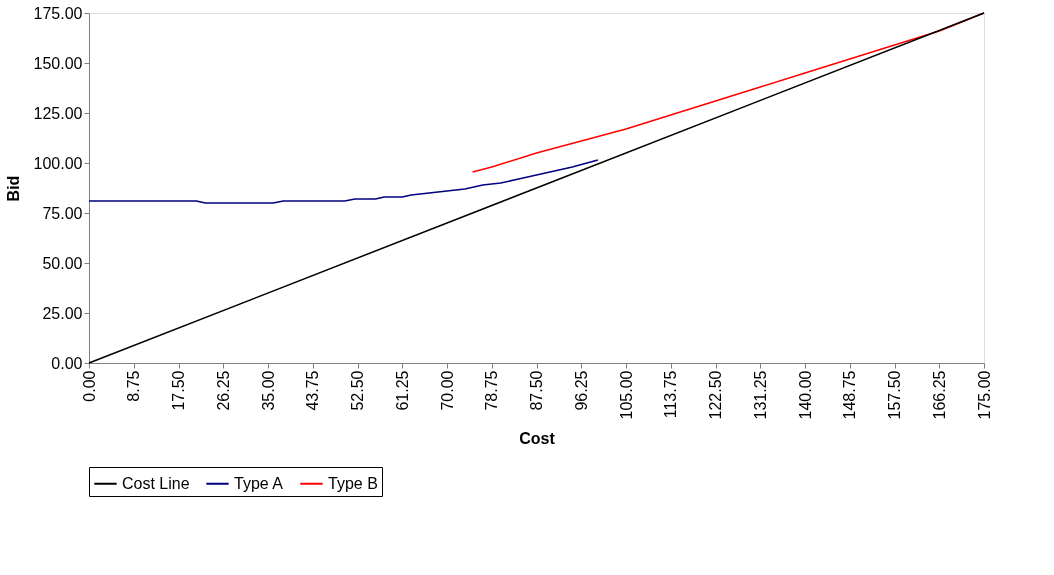 The image size is (1054, 575). I want to click on legend-label: Type B, so click(353, 483).